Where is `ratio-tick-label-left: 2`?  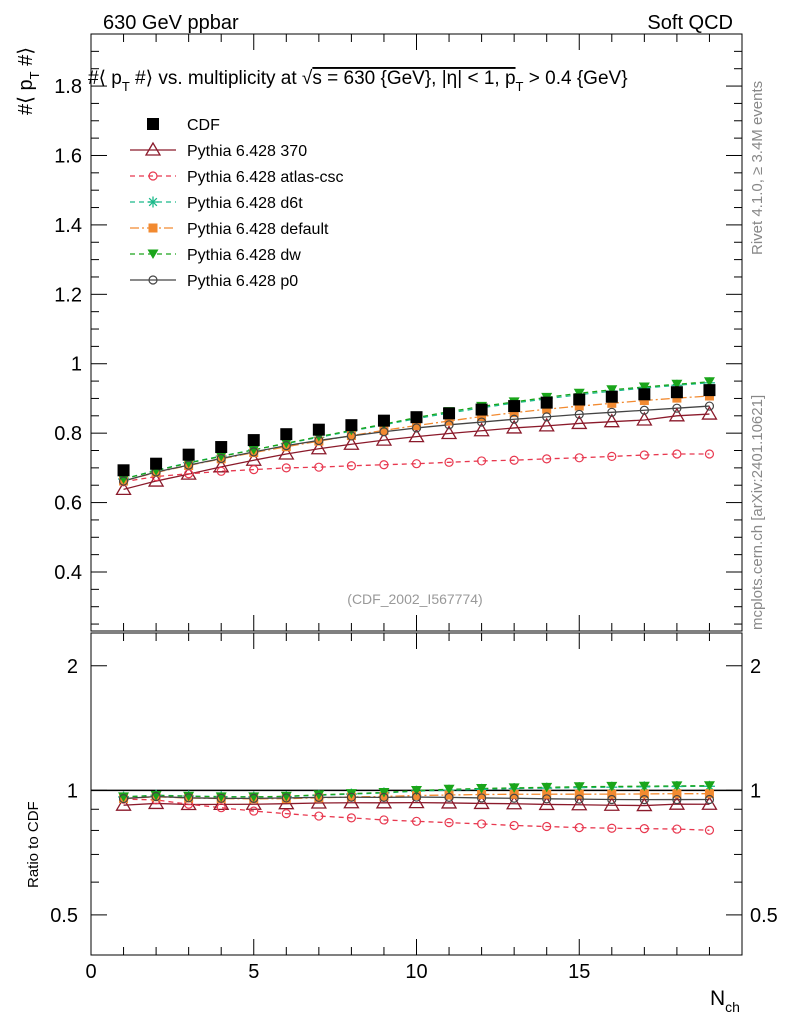 ratio-tick-label-left: 2 is located at coordinates (72, 667).